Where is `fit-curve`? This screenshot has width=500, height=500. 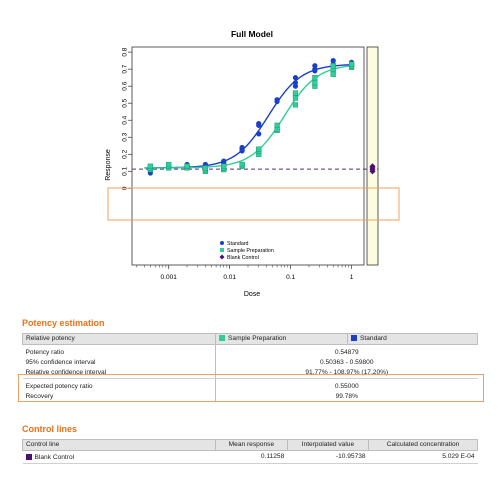 fit-curve is located at coordinates (249, 116).